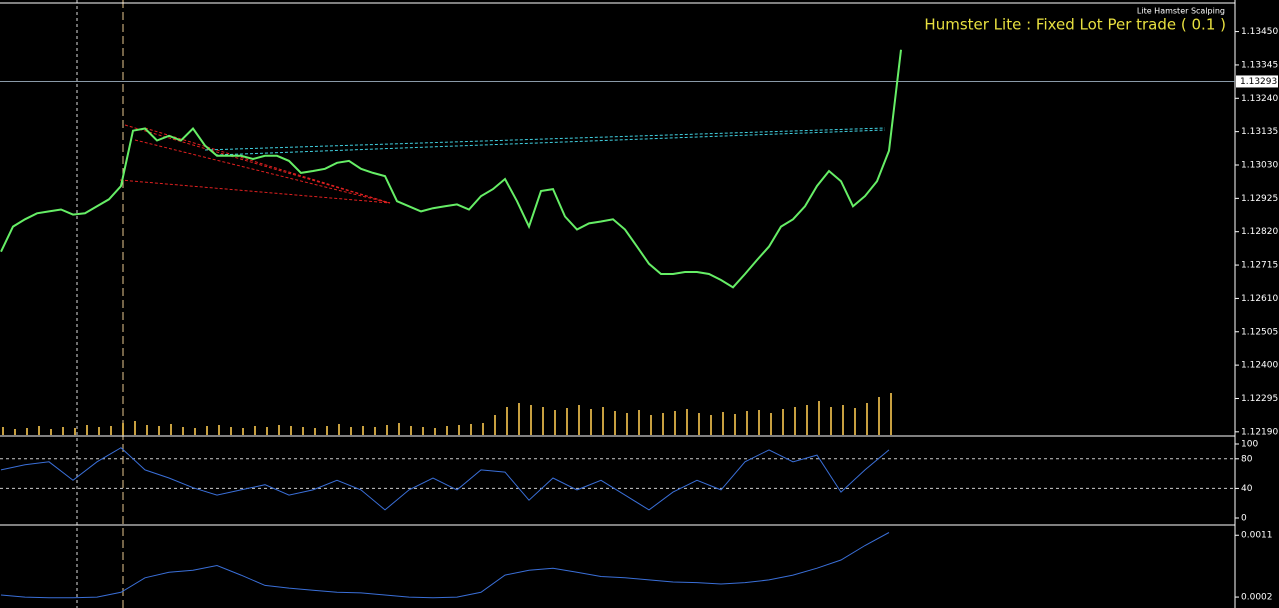  Describe the element at coordinates (1247, 459) in the screenshot. I see `y-tick-label: 80` at that location.